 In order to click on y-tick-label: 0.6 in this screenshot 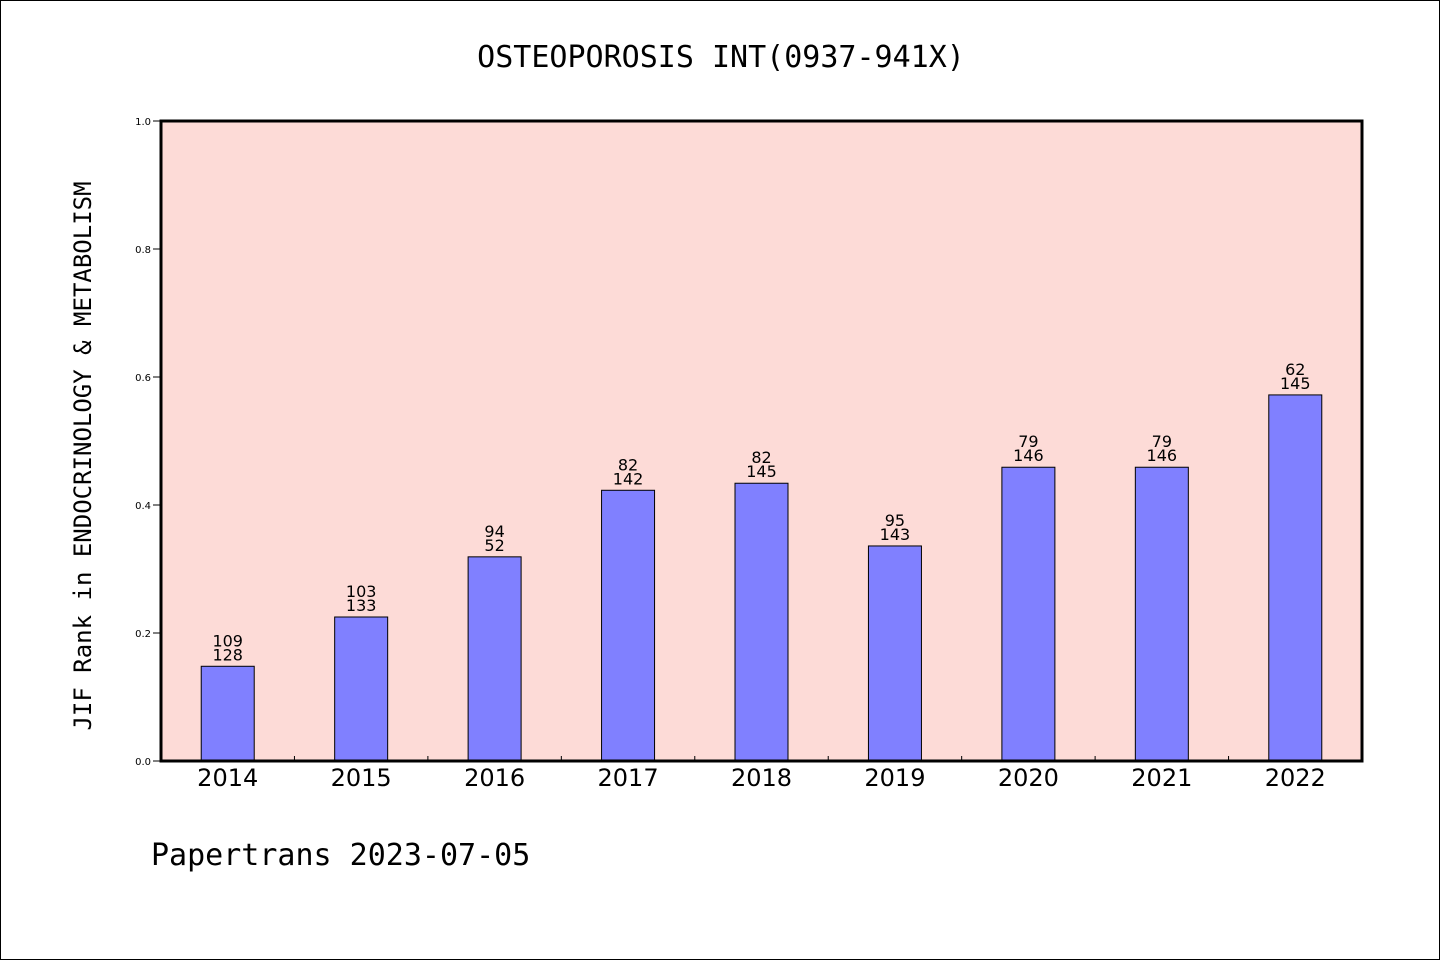, I will do `click(143, 378)`.